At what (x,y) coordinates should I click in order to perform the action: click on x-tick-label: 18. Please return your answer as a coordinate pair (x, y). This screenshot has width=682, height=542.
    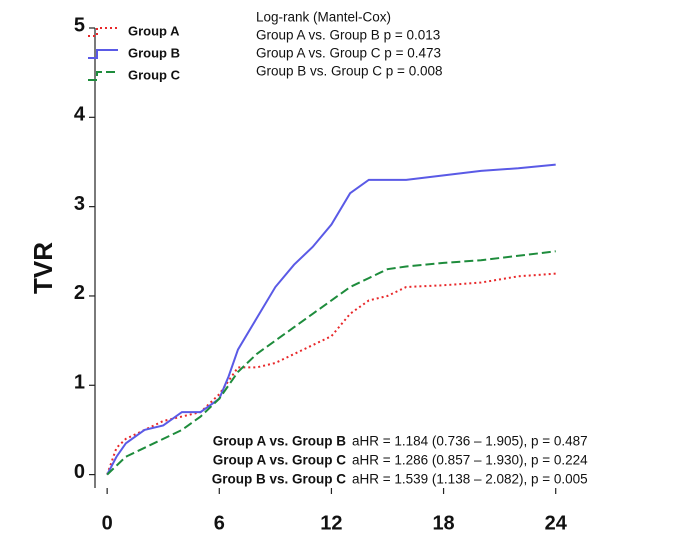
    Looking at the image, I should click on (443, 523).